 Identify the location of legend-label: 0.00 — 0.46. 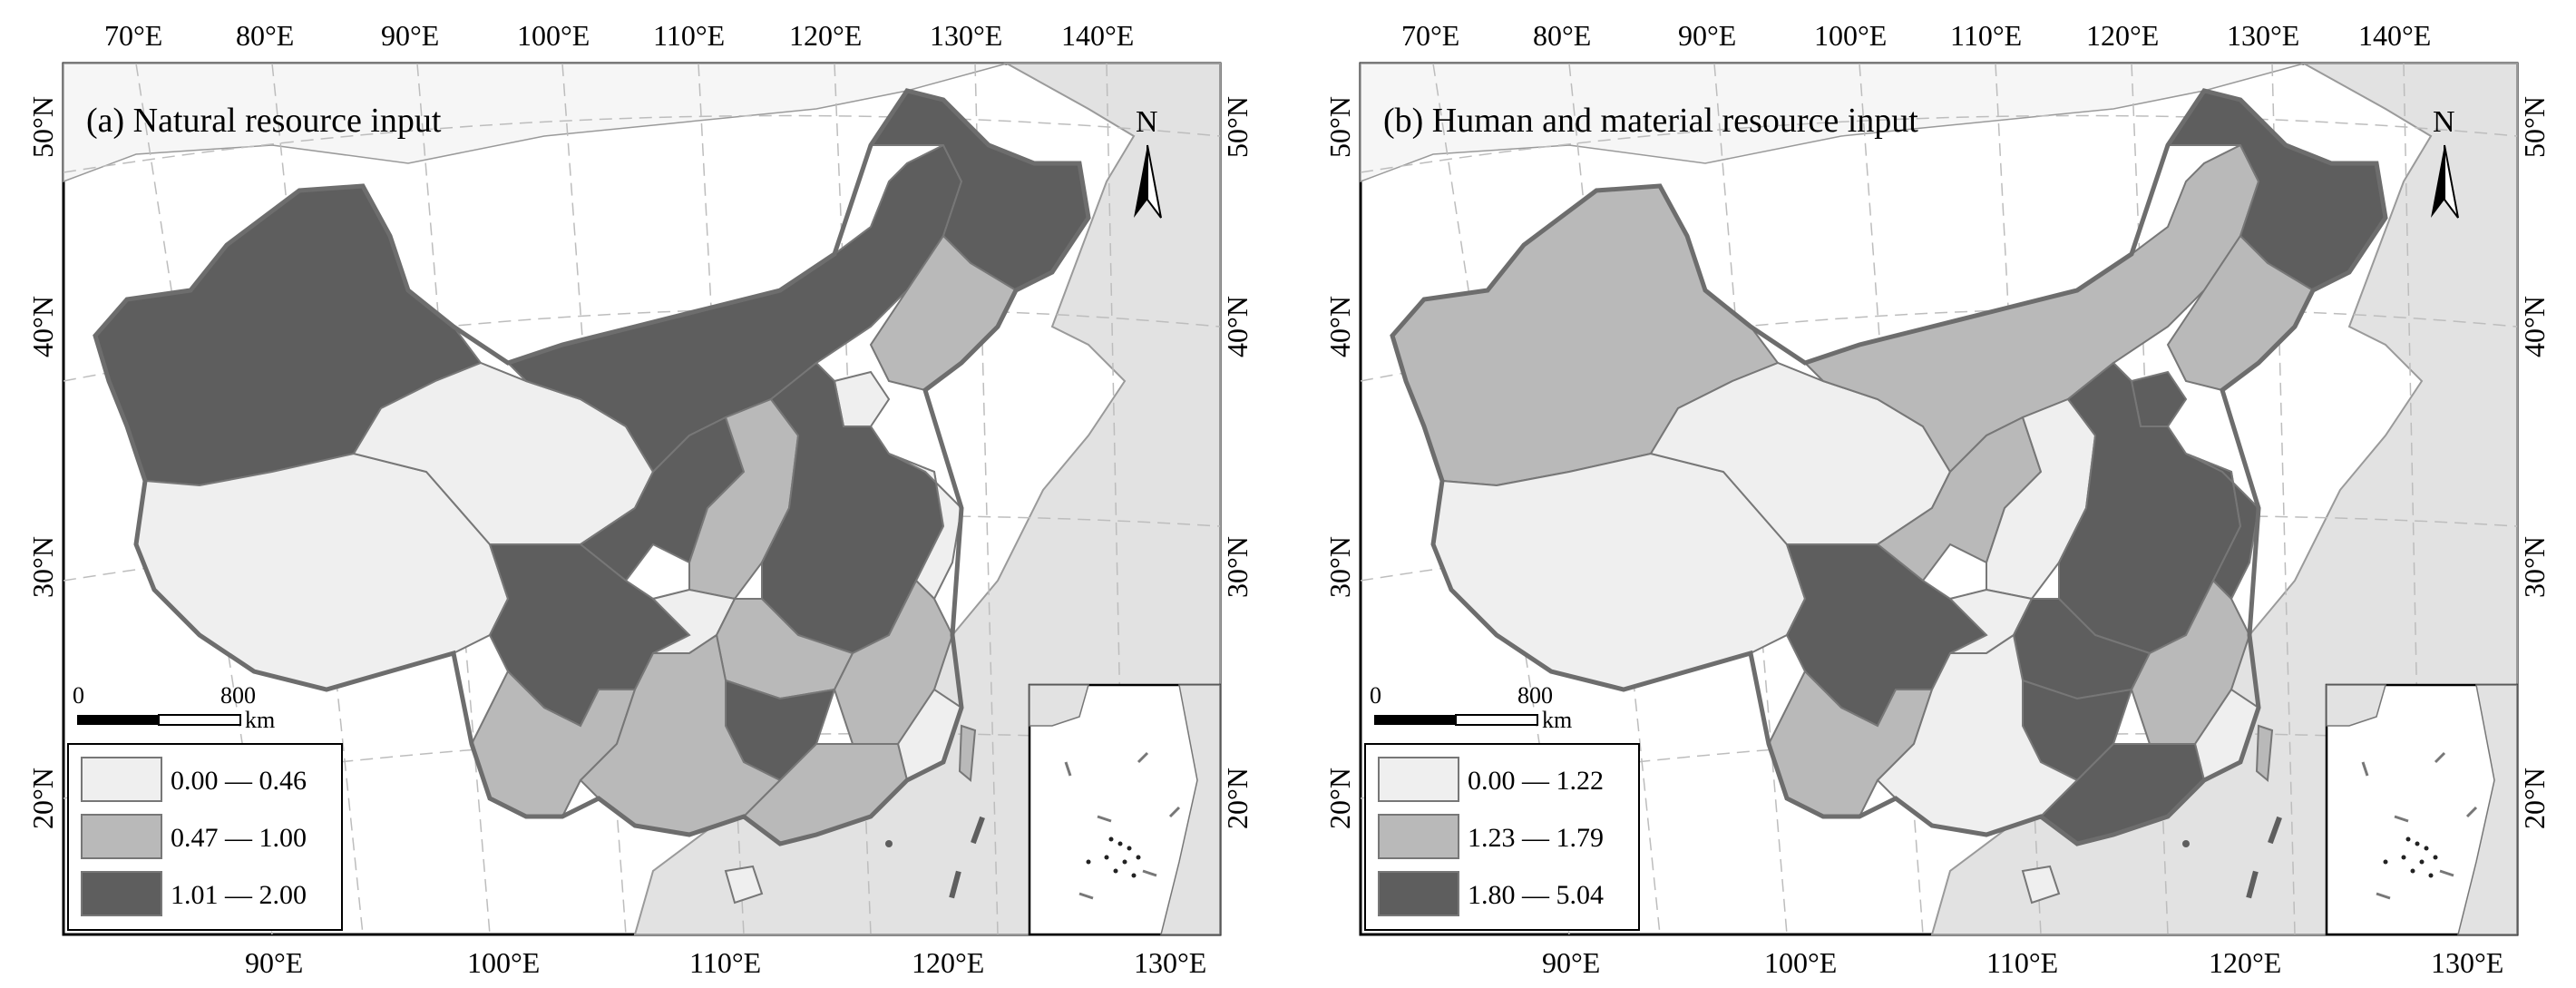
(239, 781).